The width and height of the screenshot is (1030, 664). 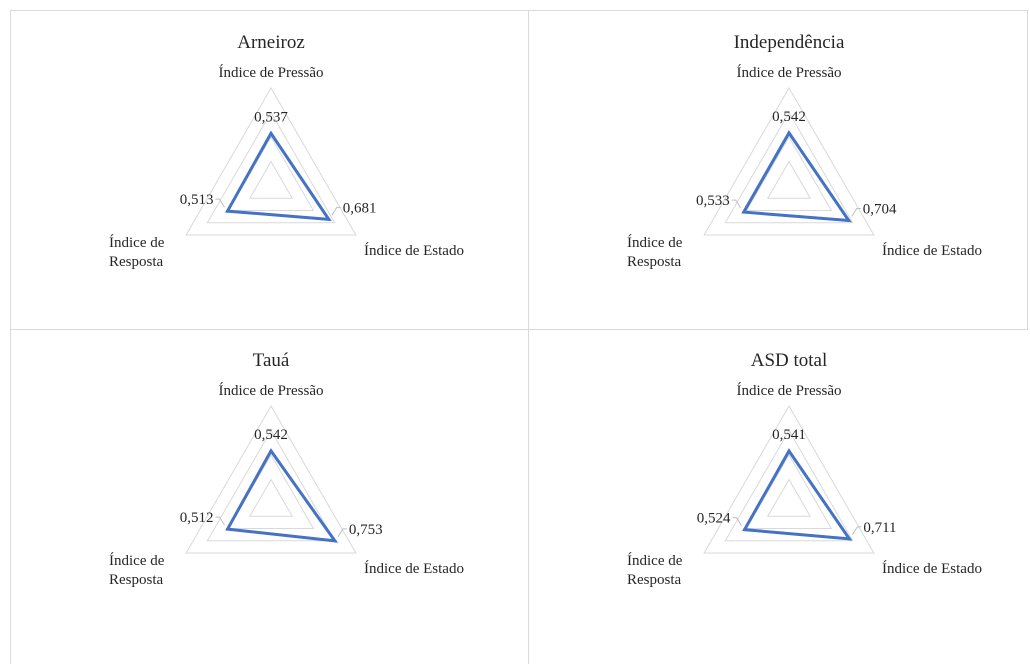 I want to click on chart-title: Tauá, so click(x=271, y=360).